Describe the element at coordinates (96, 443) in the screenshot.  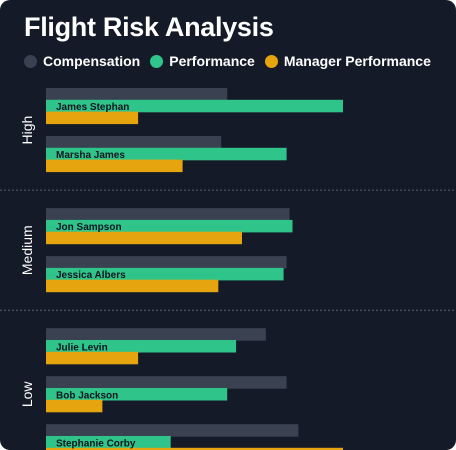
I see `person-name-label: Stephanie Corby` at that location.